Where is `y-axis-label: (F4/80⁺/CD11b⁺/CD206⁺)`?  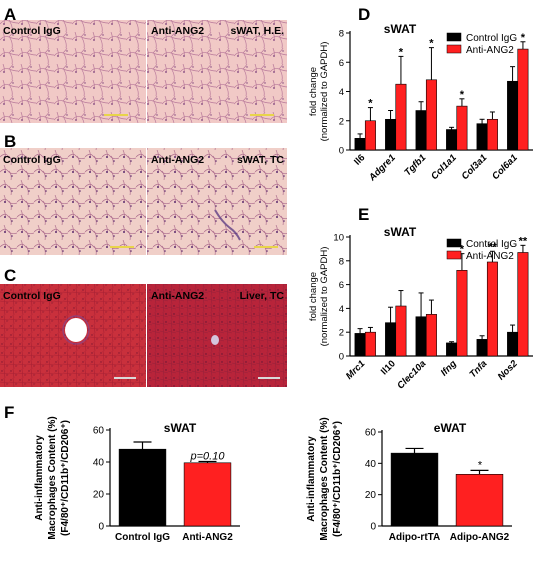
y-axis-label: (F4/80⁺/CD11b⁺/CD206⁺) is located at coordinates (337, 479).